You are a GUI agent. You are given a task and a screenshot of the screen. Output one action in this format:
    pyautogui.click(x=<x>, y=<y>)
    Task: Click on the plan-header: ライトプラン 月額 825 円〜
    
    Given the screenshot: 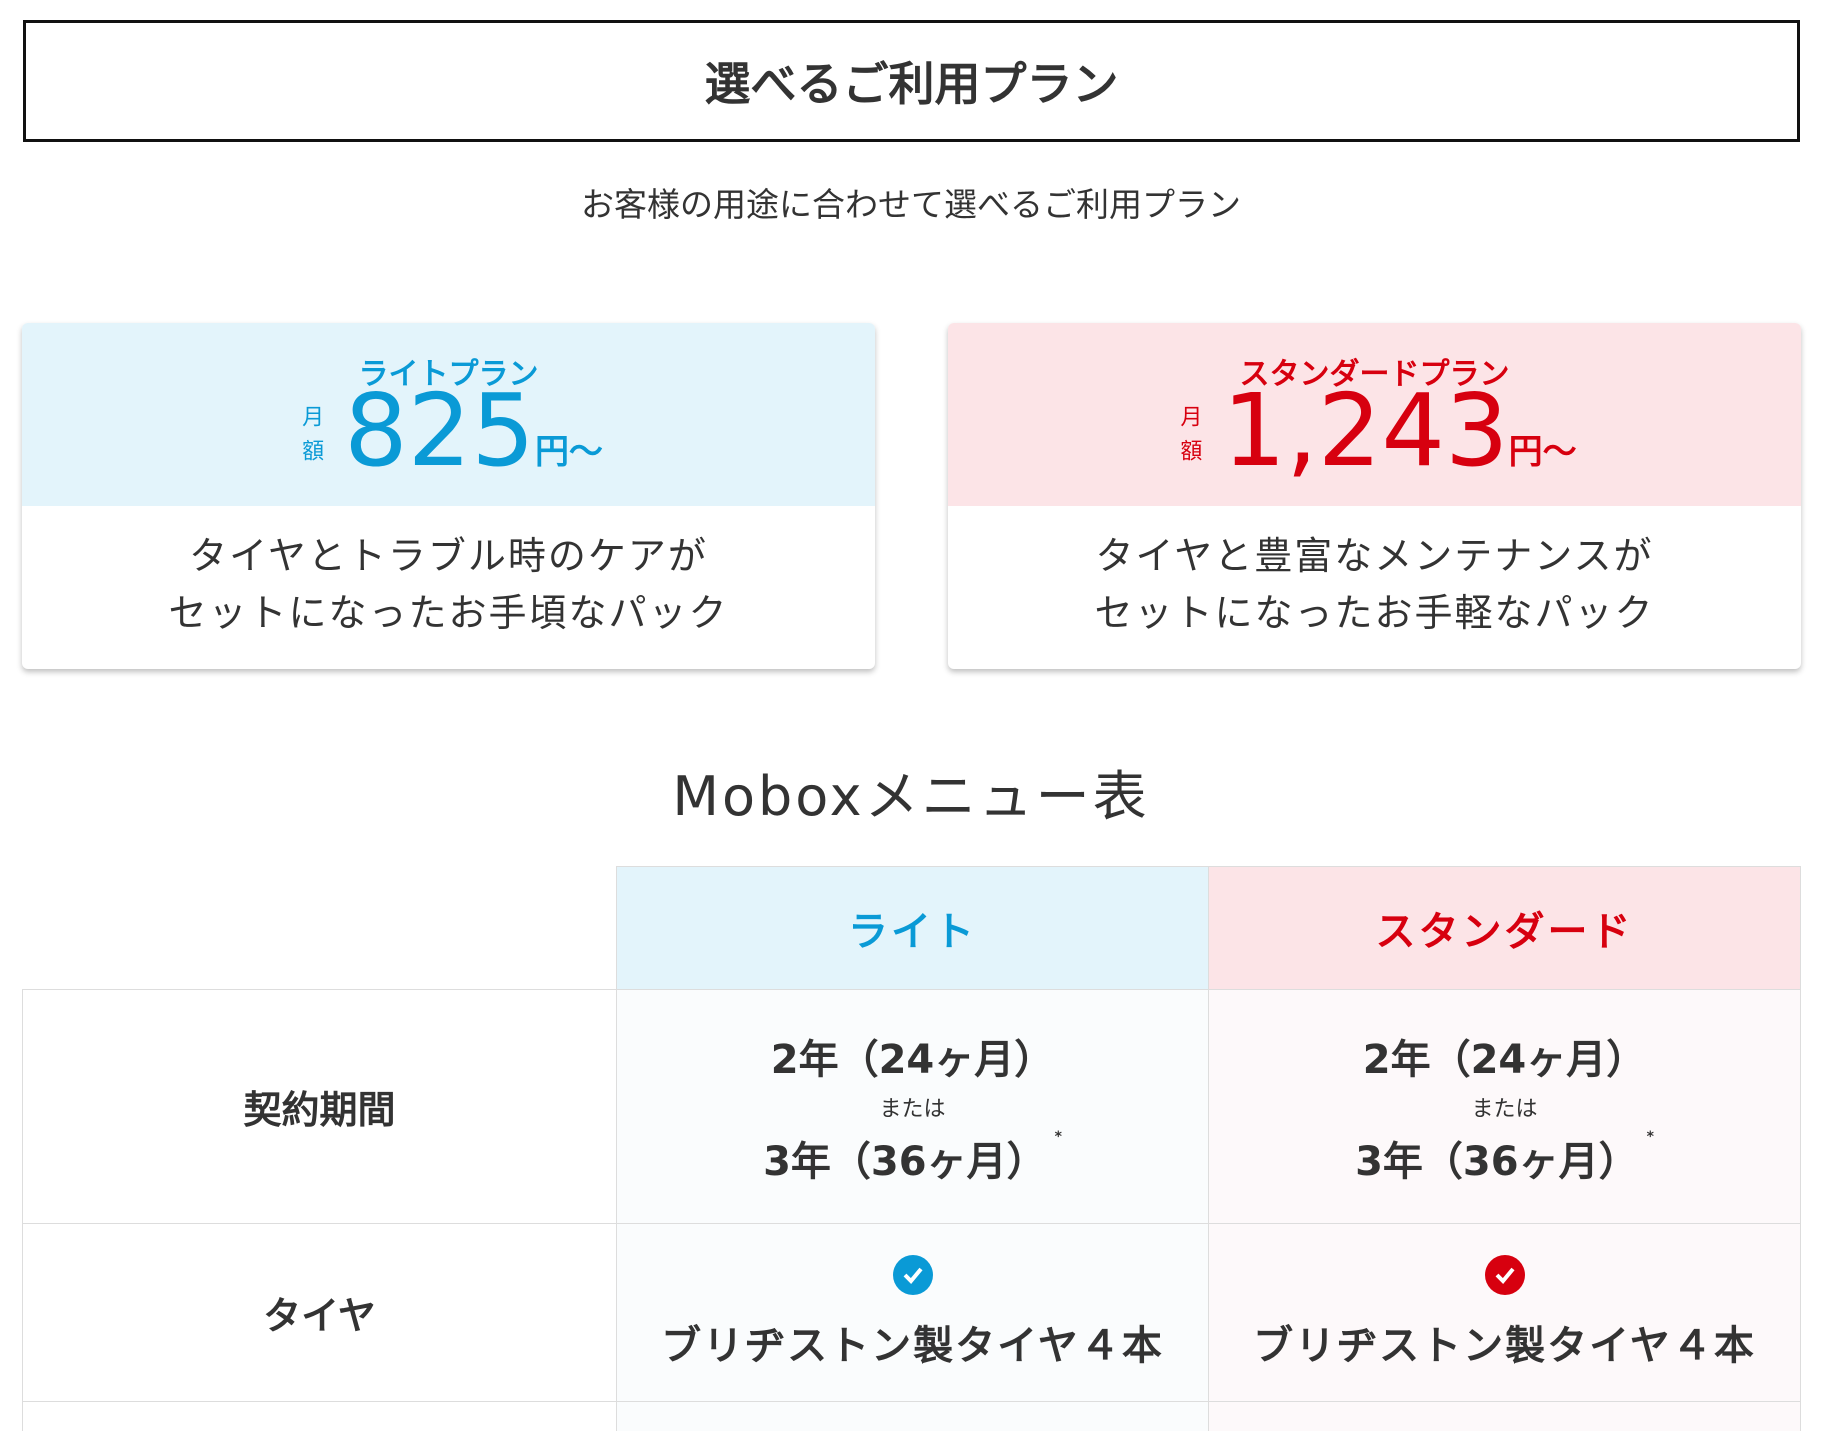 What is the action you would take?
    pyautogui.click(x=448, y=414)
    